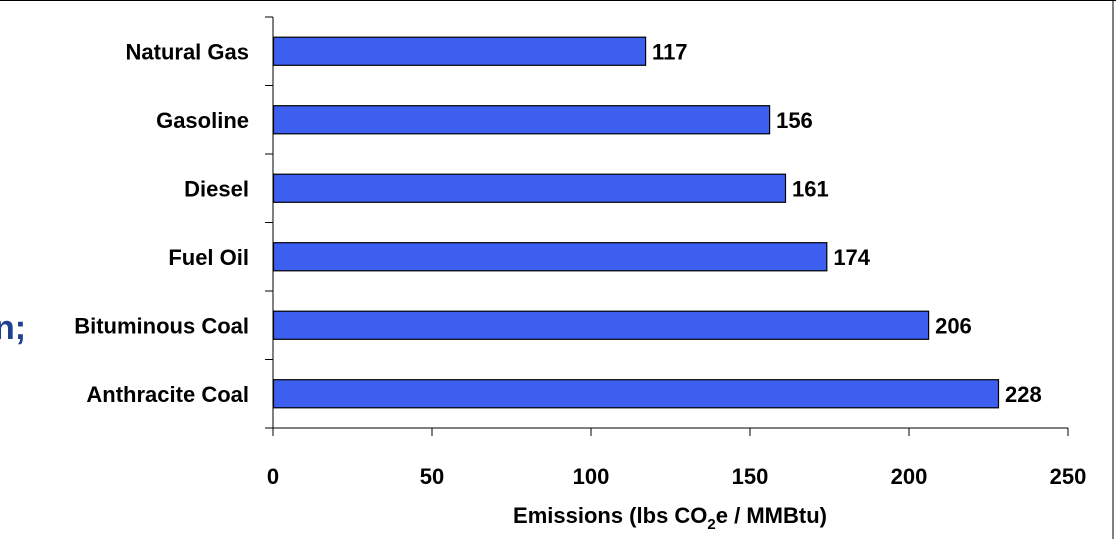  I want to click on bar-anthracite-coal, so click(636, 394).